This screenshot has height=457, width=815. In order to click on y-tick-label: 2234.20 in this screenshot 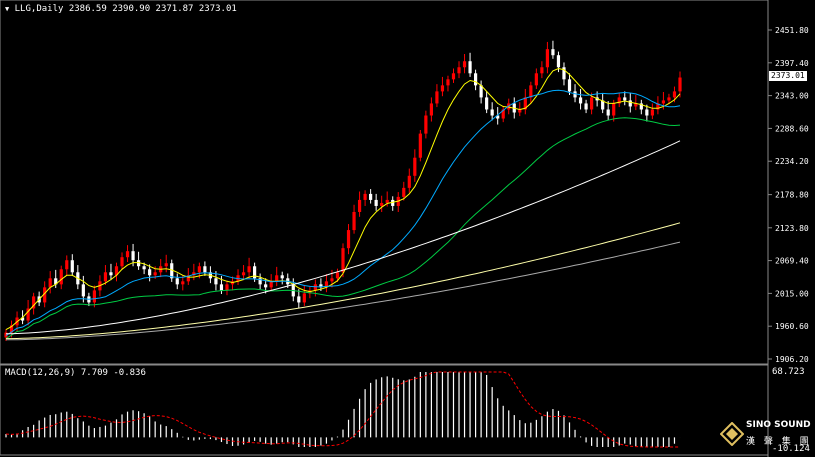, I will do `click(792, 161)`.